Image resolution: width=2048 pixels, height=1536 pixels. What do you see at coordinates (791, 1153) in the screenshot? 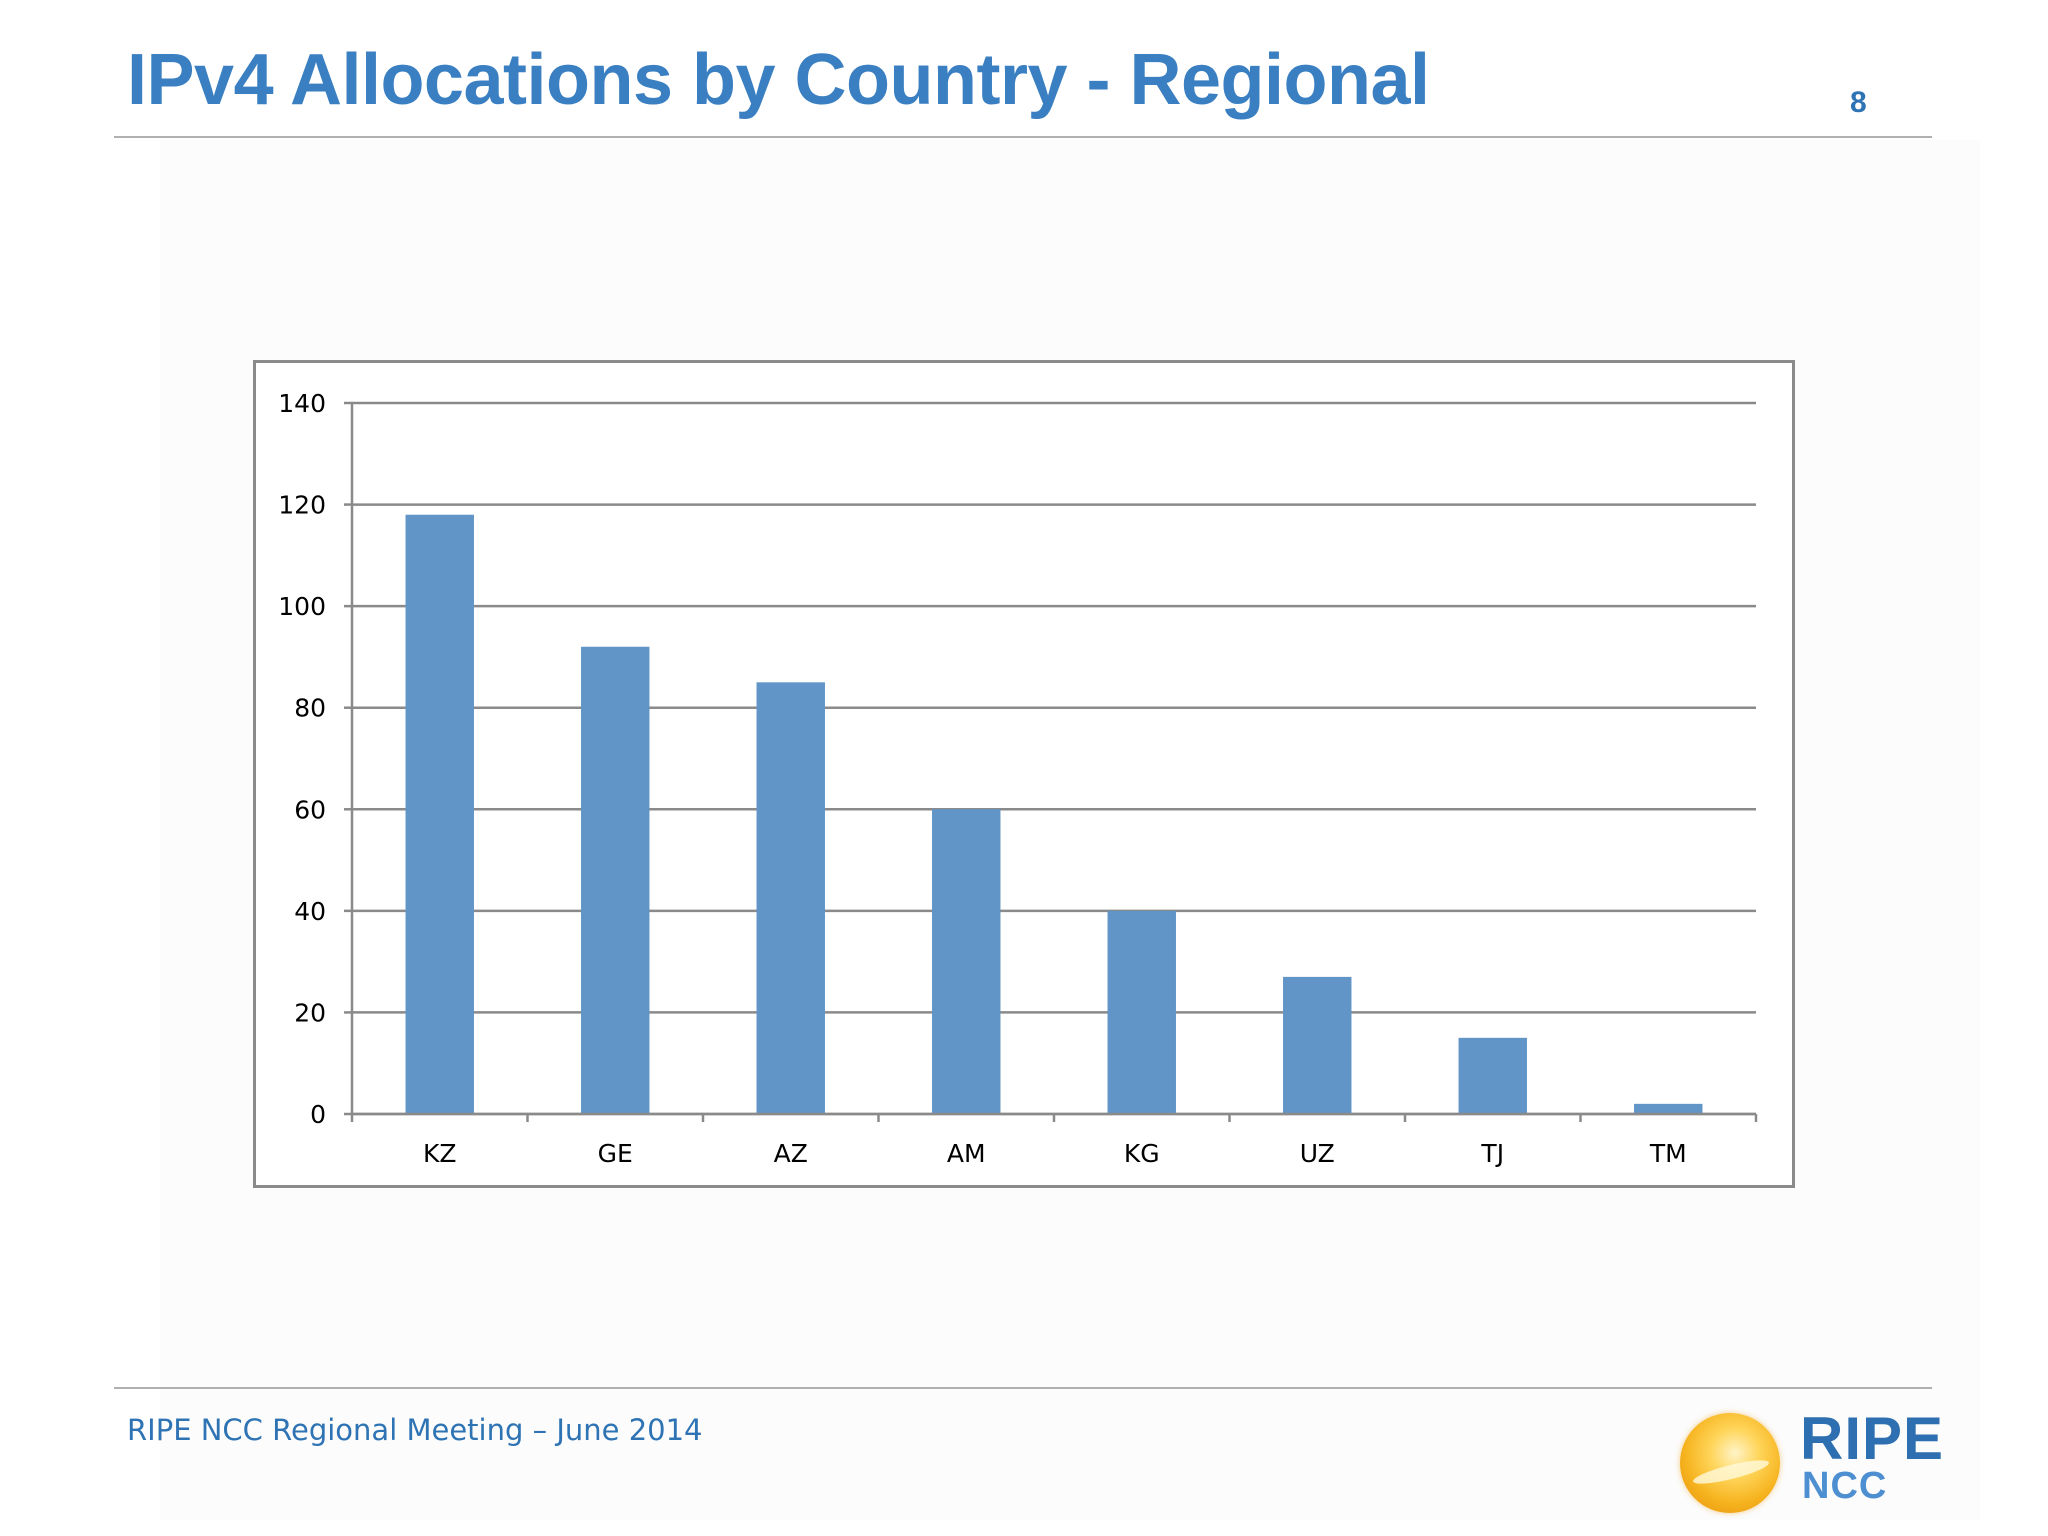
I see `x-tick-label: AZ` at bounding box center [791, 1153].